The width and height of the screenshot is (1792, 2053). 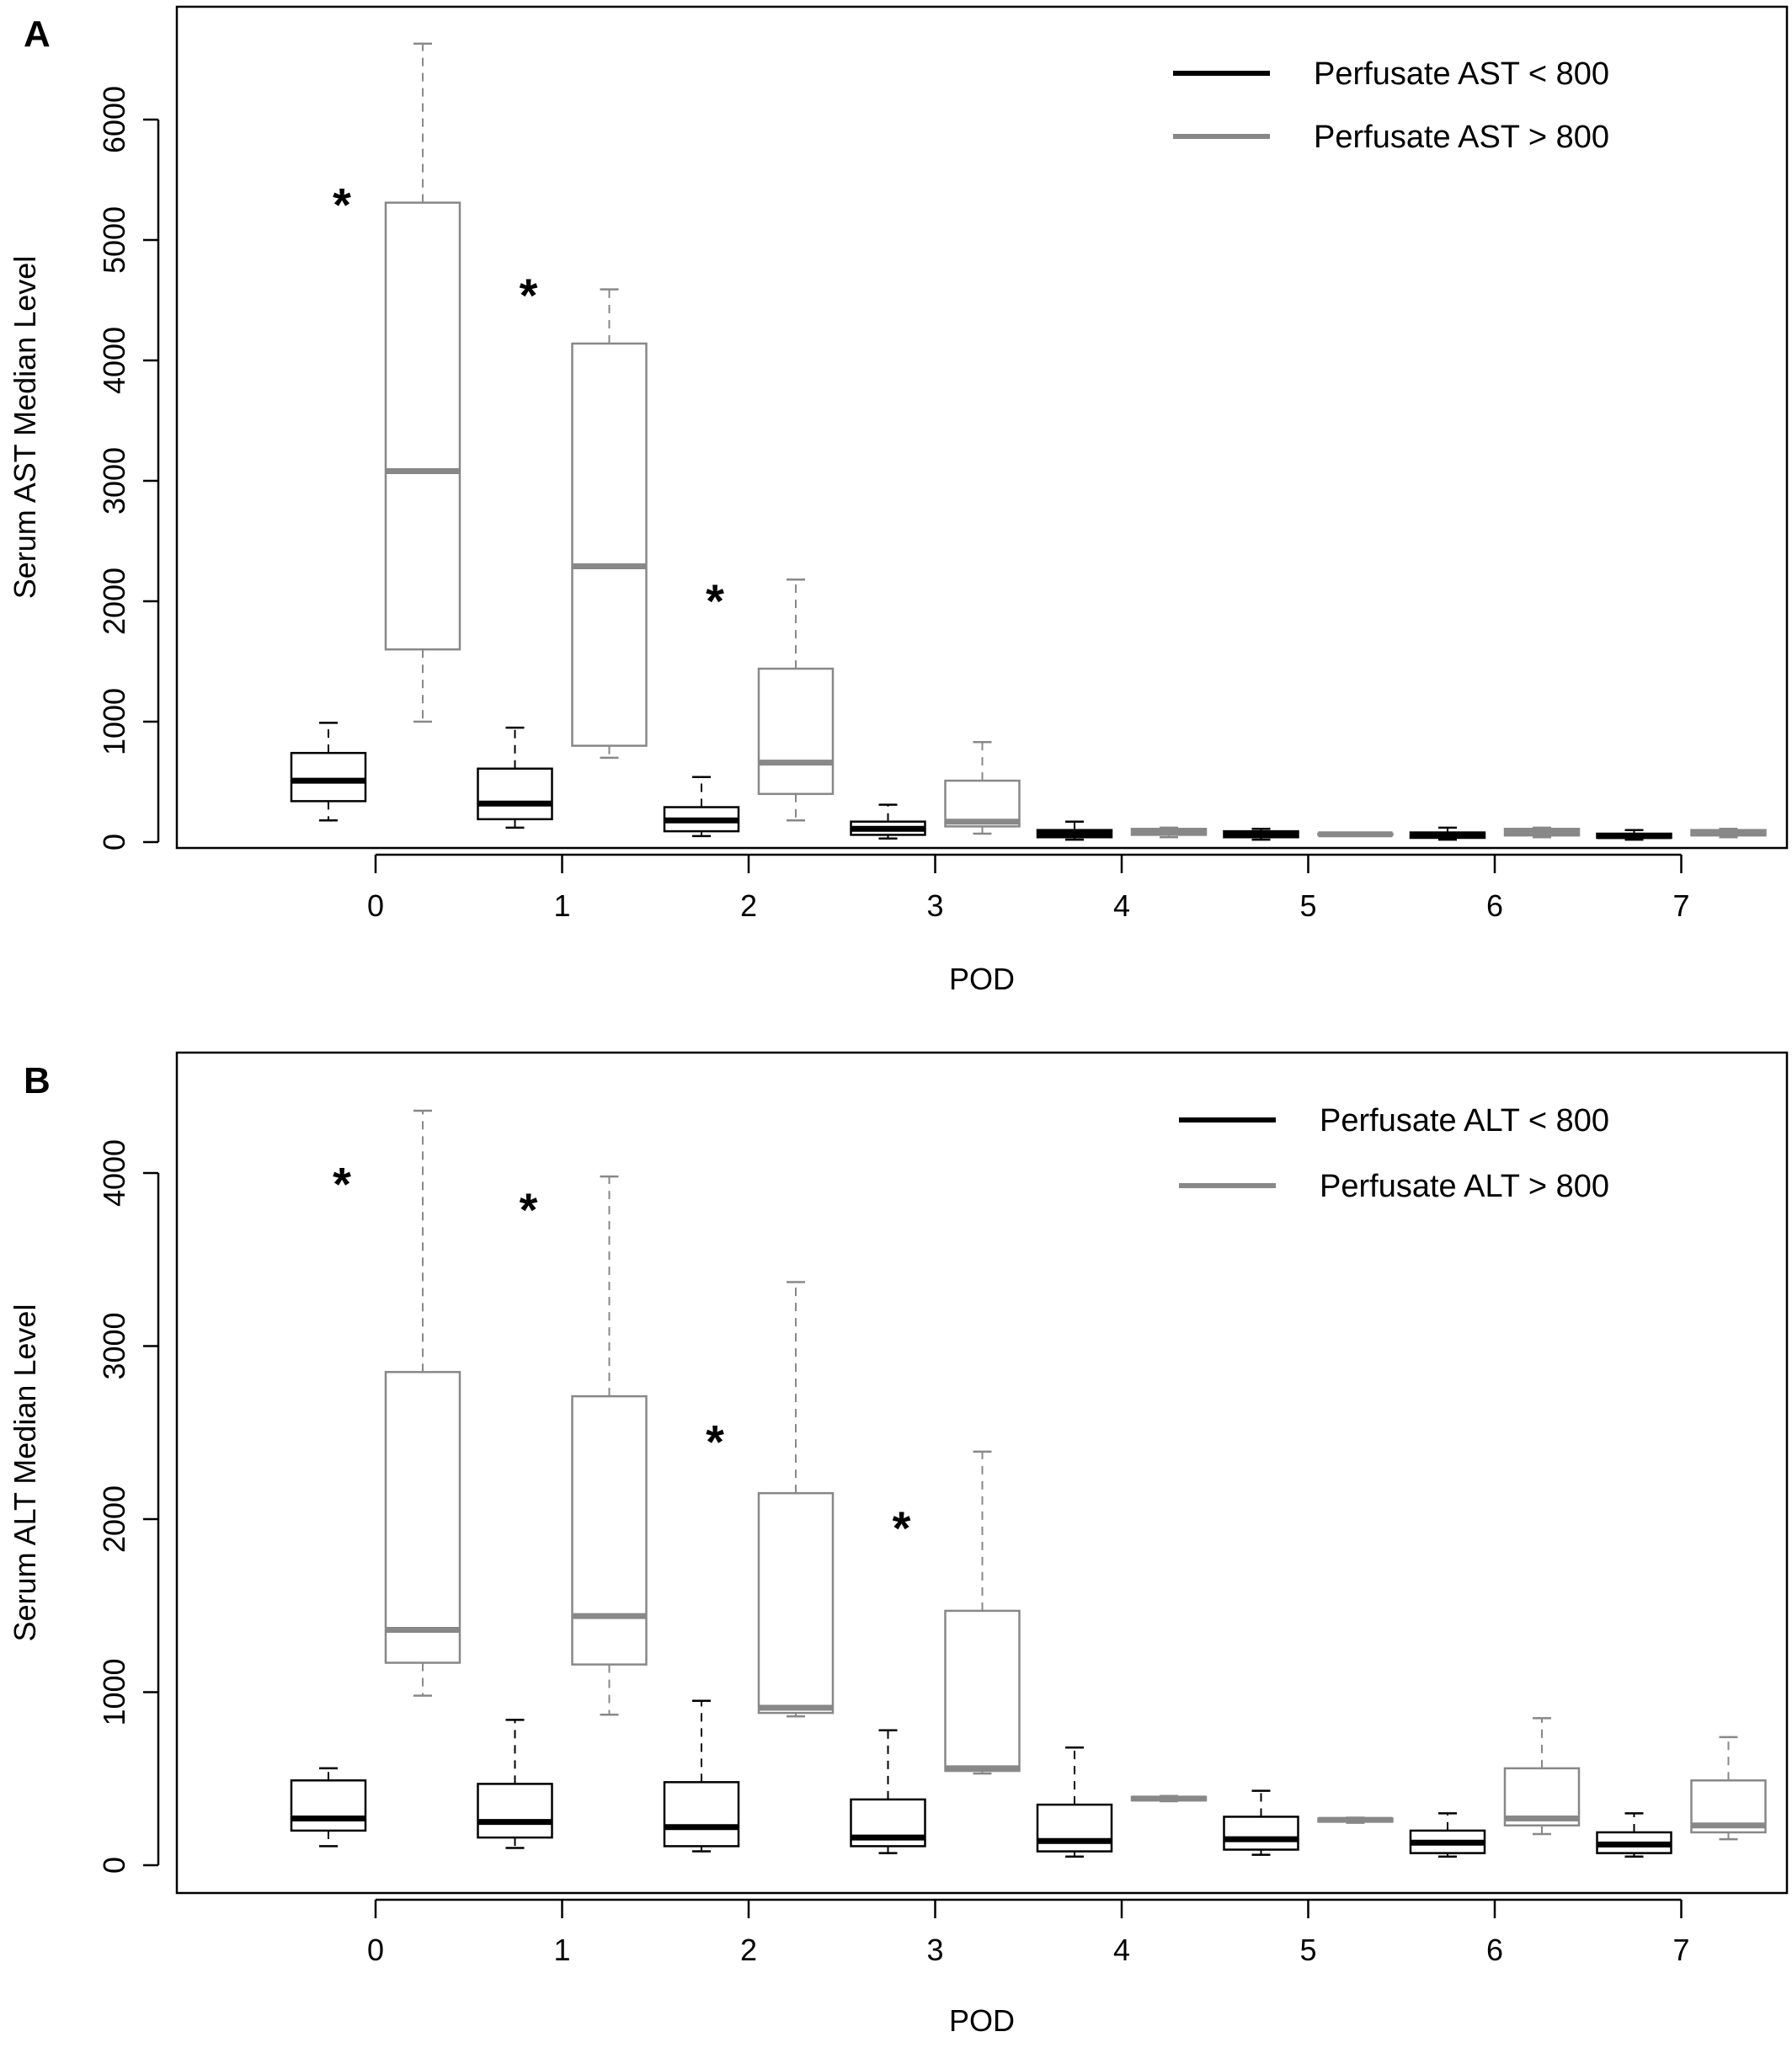 What do you see at coordinates (1464, 1120) in the screenshot?
I see `legend-label: Perfusate ALT < 800` at bounding box center [1464, 1120].